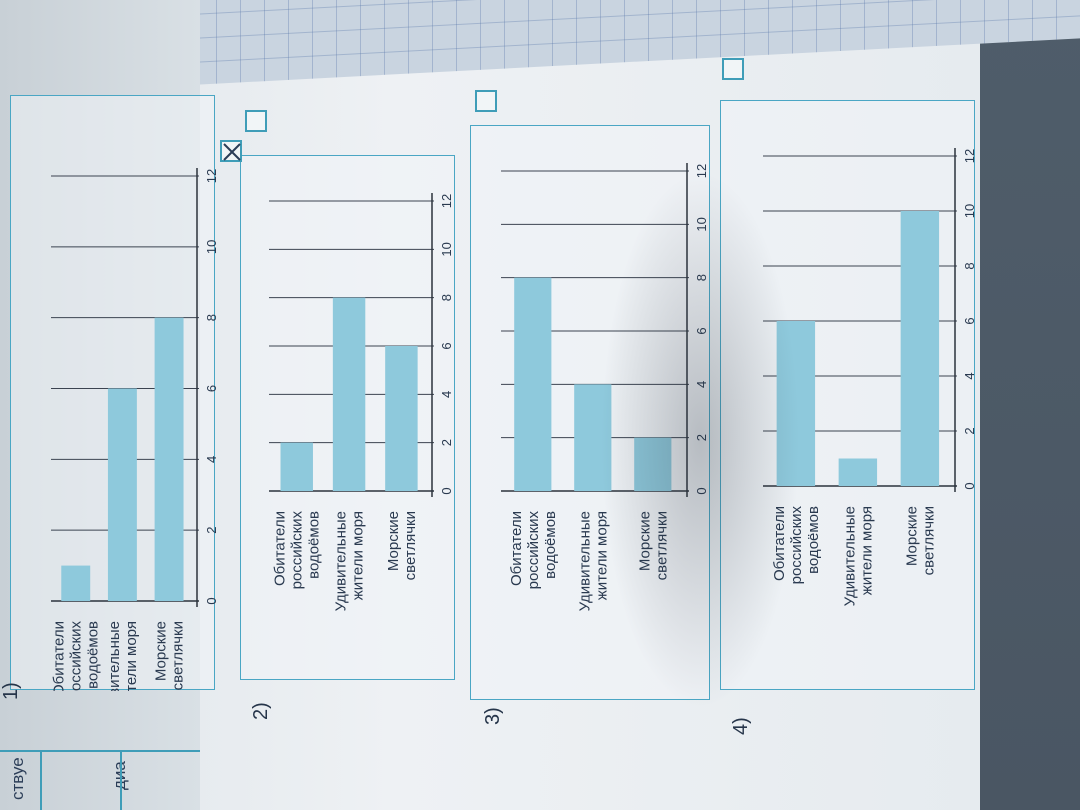  Describe the element at coordinates (741, 726) in the screenshot. I see `option-number-4: 4)` at that location.